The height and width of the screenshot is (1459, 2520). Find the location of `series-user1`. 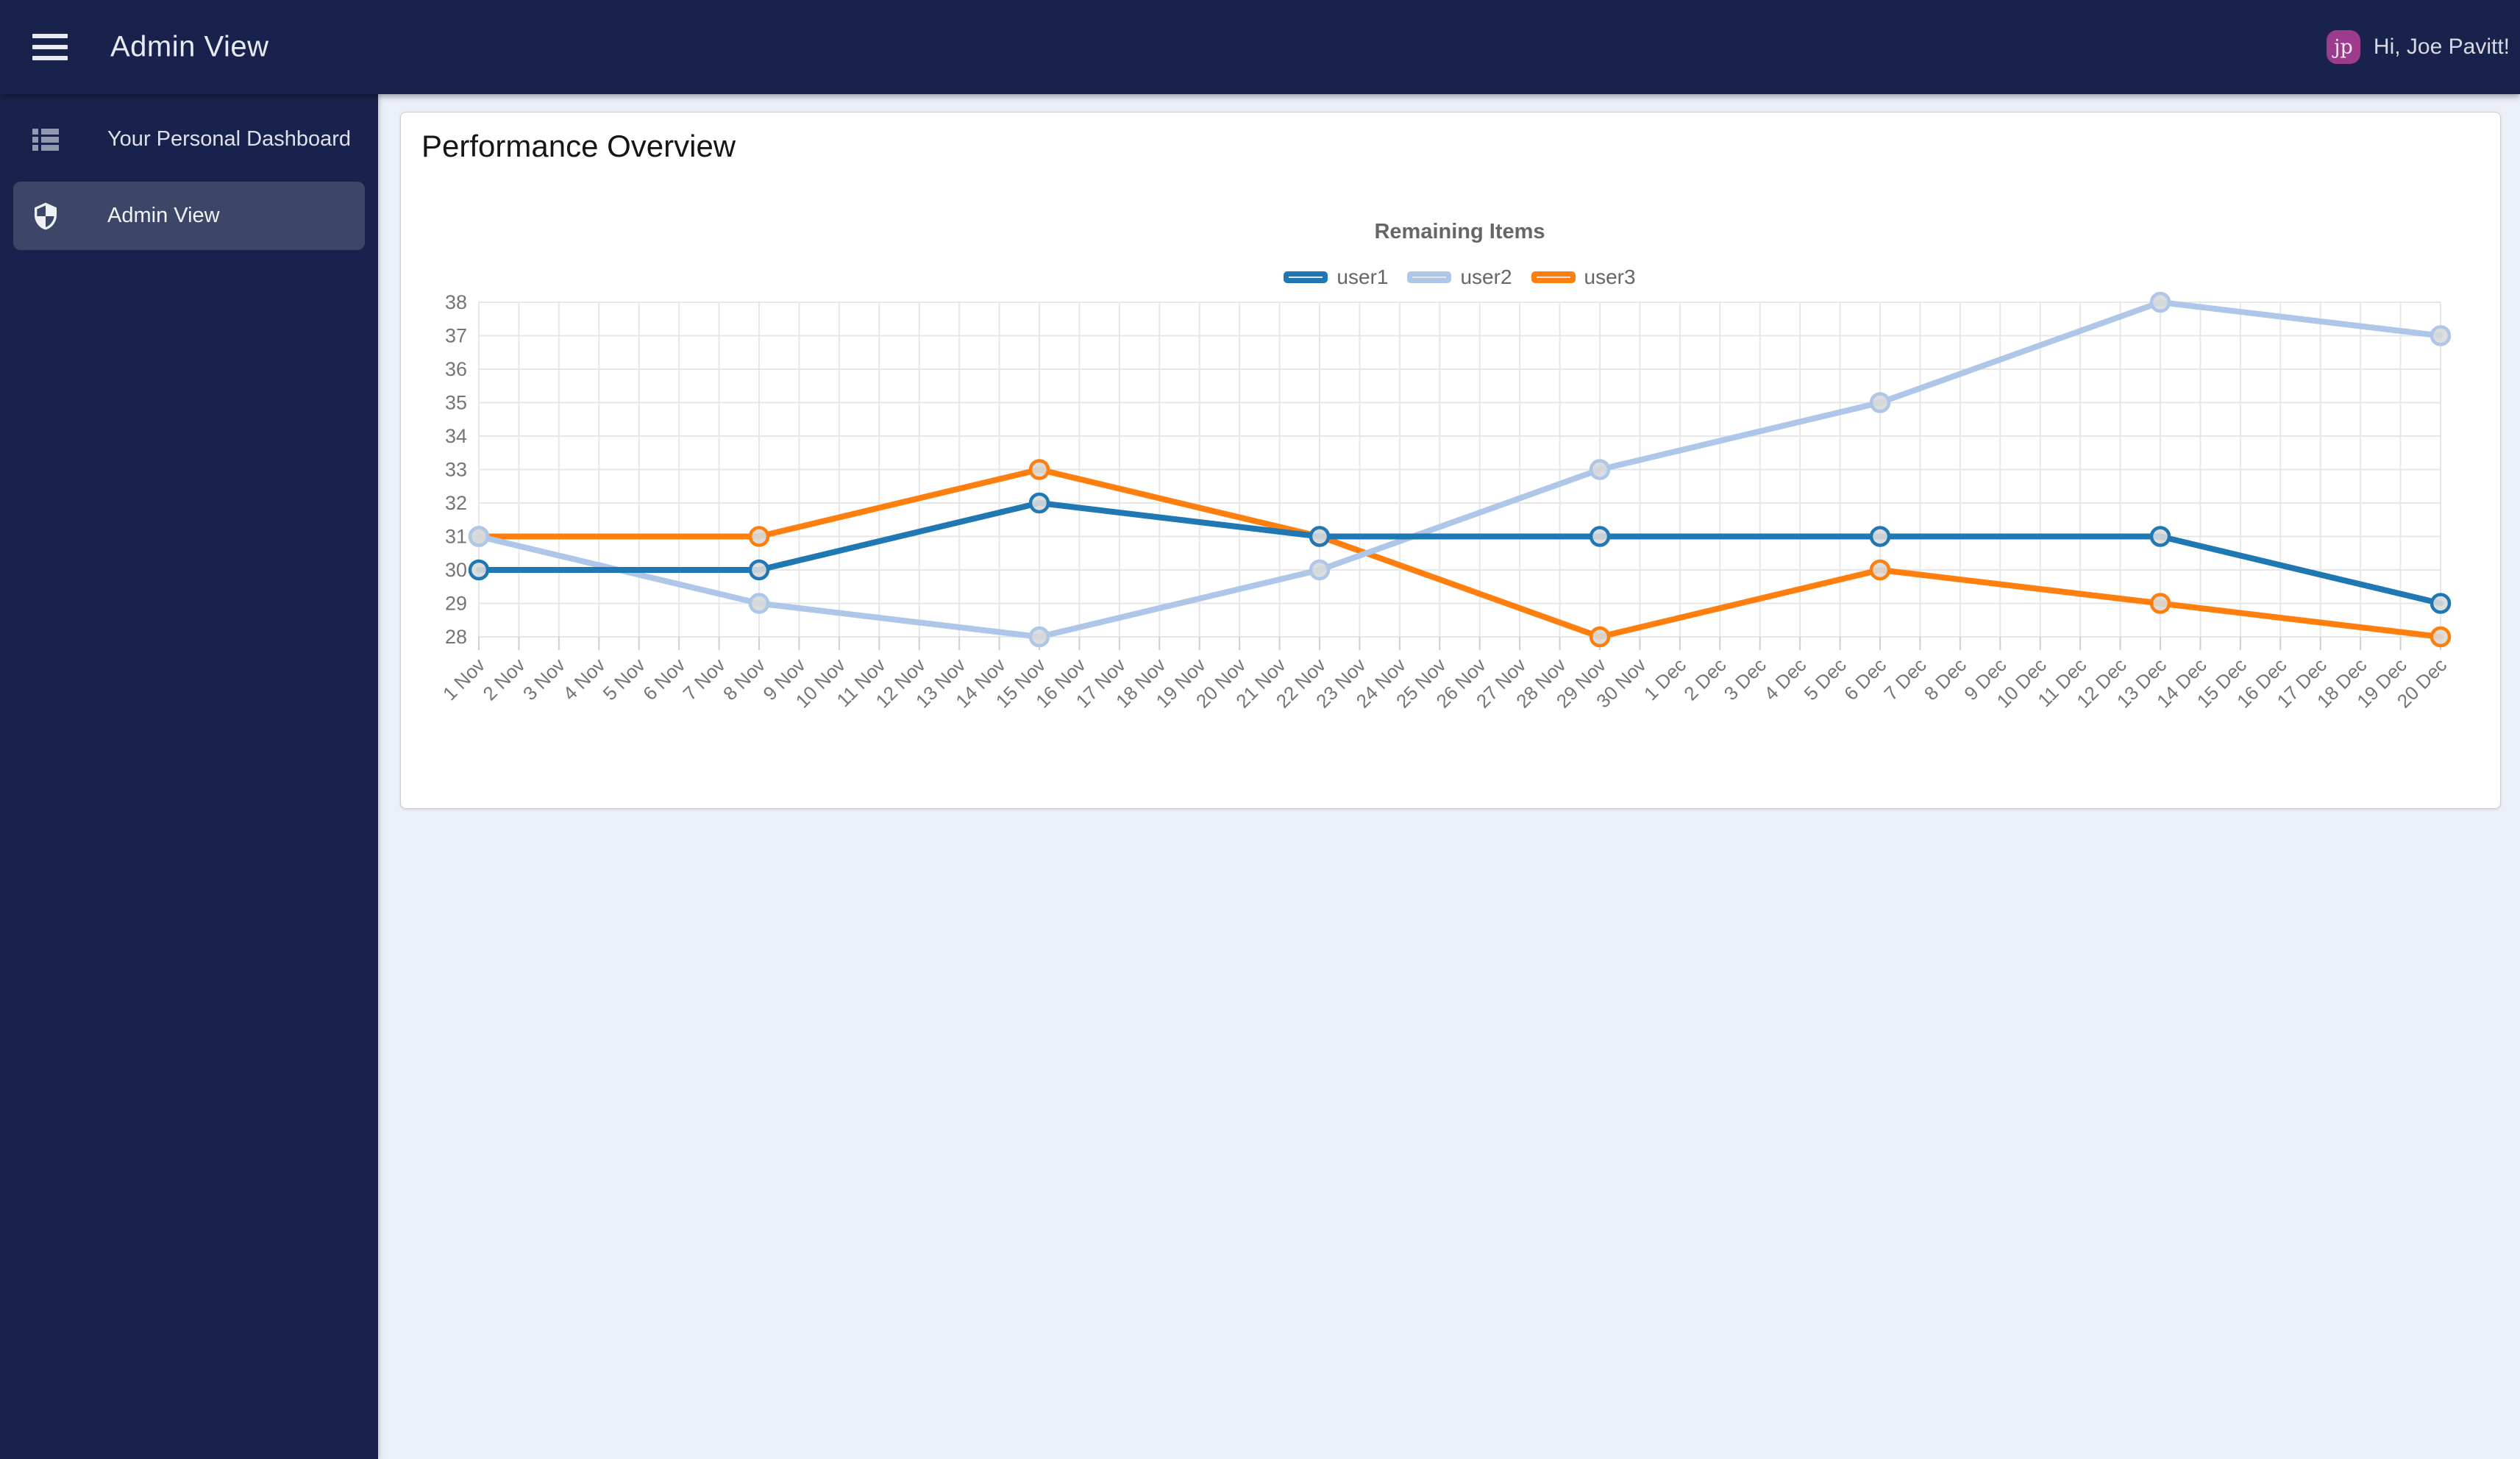

series-user1 is located at coordinates (1460, 553).